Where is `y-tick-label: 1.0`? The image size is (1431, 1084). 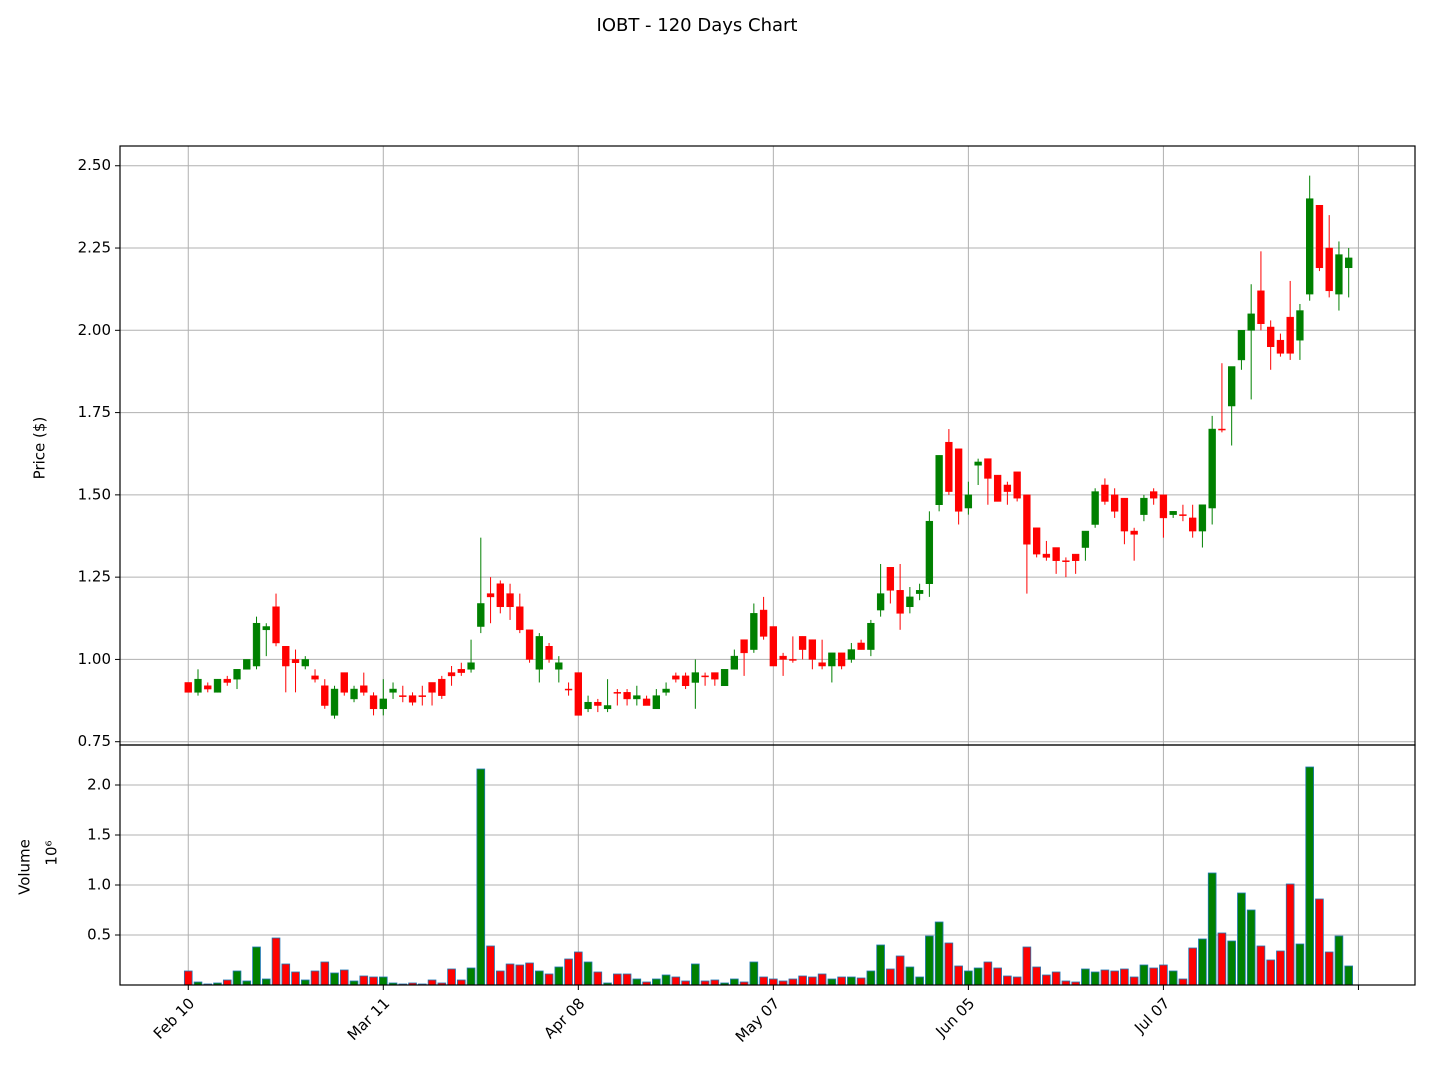 y-tick-label: 1.0 is located at coordinates (99, 885).